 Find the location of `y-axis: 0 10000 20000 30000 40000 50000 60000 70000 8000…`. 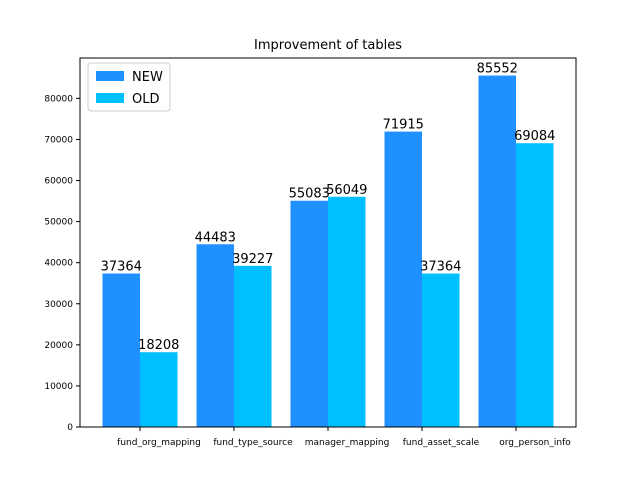

y-axis: 0 10000 20000 30000 40000 50000 60000 70000 8000… is located at coordinates (62, 263).